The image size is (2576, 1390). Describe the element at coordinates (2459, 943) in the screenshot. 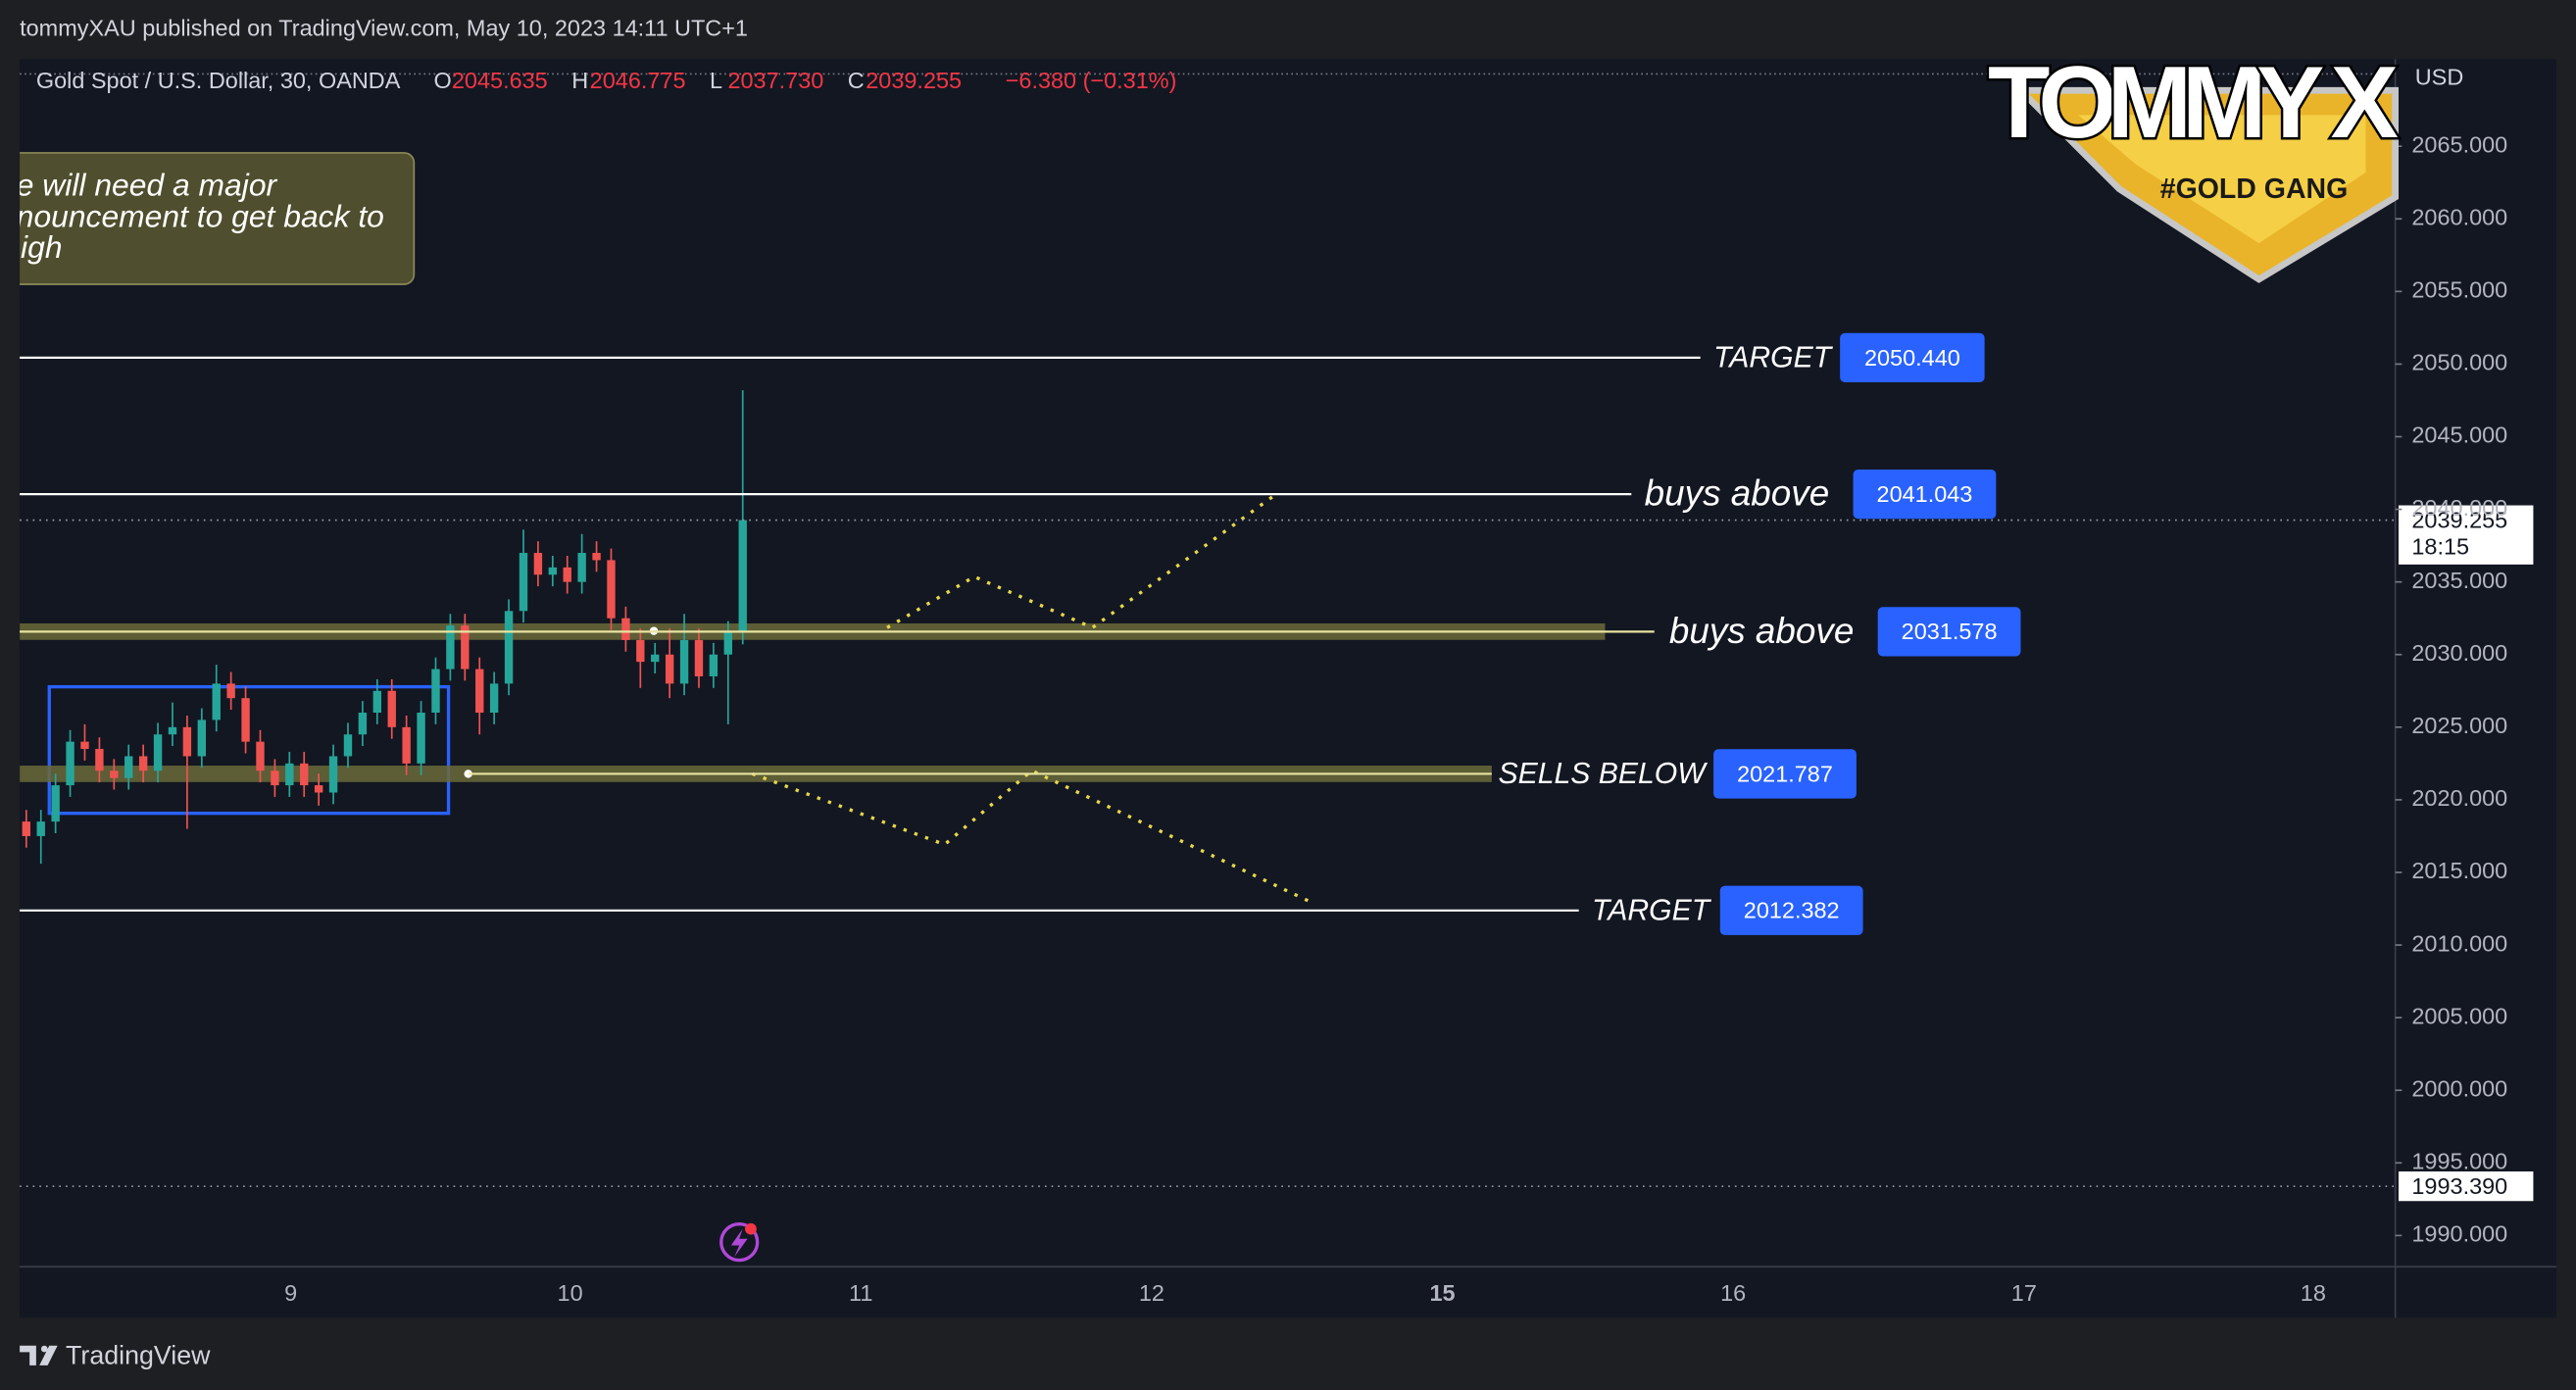

I see `y-tick-label: 2010.000` at that location.